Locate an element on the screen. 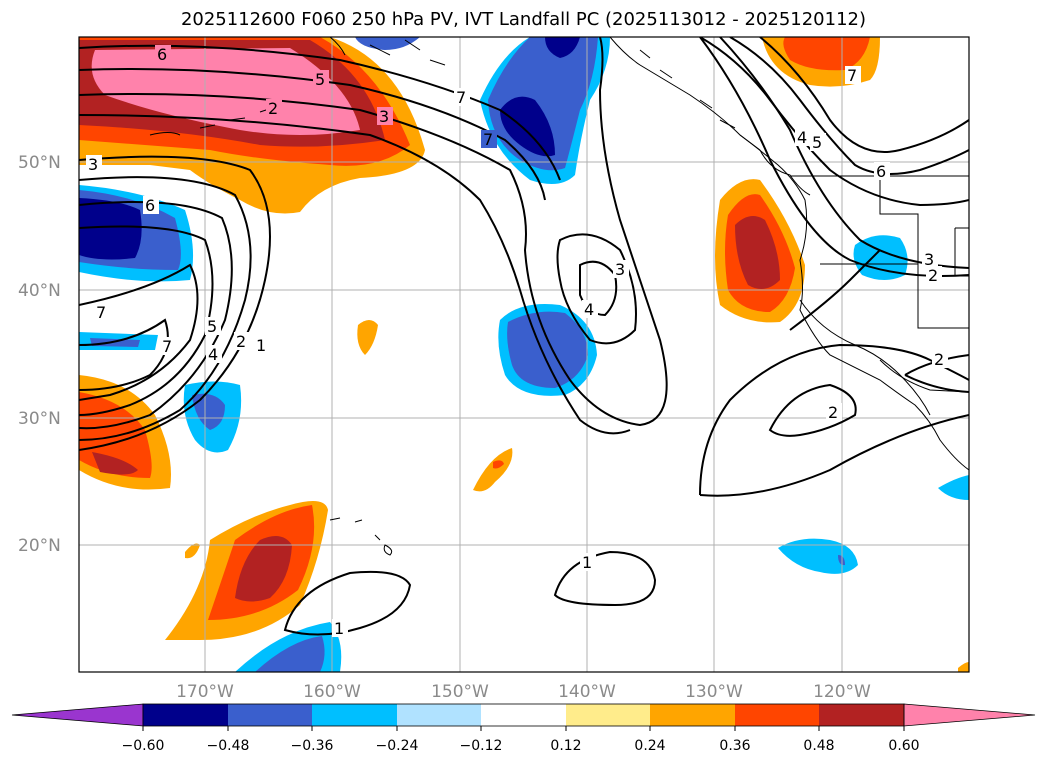 This screenshot has width=1047, height=765. lat-label: 40°N is located at coordinates (39, 291).